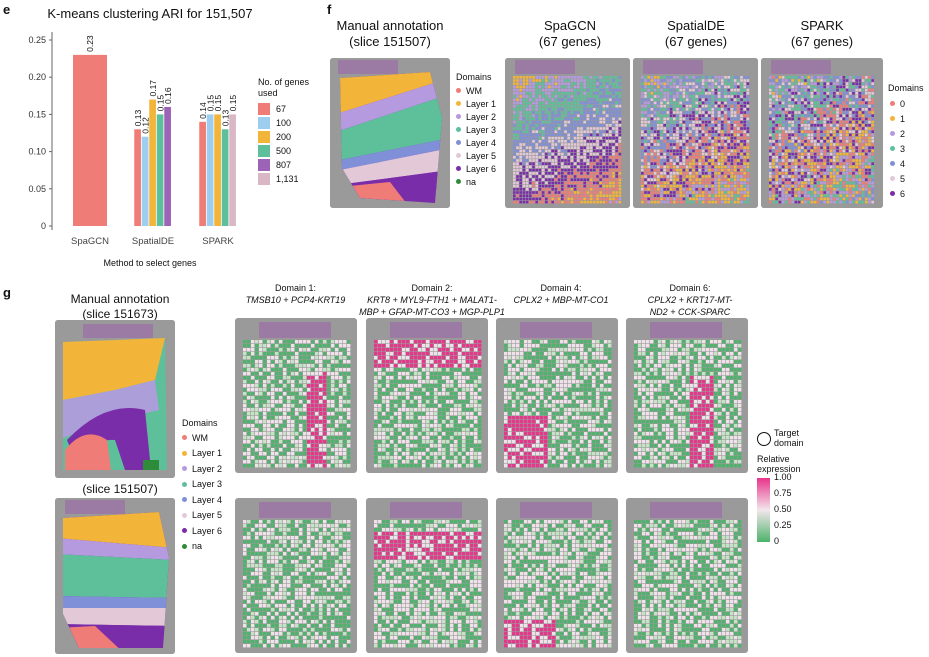 The height and width of the screenshot is (657, 929). What do you see at coordinates (37, 189) in the screenshot?
I see `y-tick-label: 0.05` at bounding box center [37, 189].